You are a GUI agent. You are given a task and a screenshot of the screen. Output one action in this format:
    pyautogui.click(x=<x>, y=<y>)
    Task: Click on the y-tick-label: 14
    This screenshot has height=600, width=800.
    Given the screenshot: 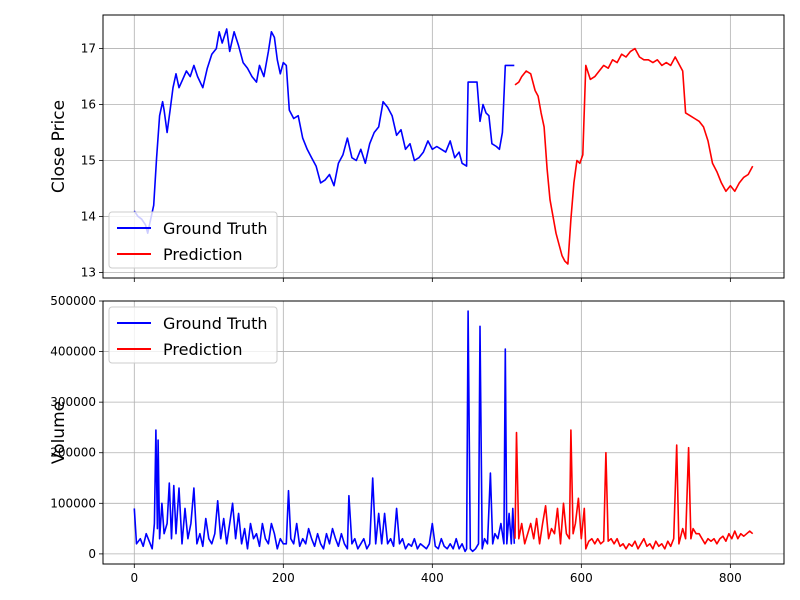 What is the action you would take?
    pyautogui.click(x=88, y=216)
    